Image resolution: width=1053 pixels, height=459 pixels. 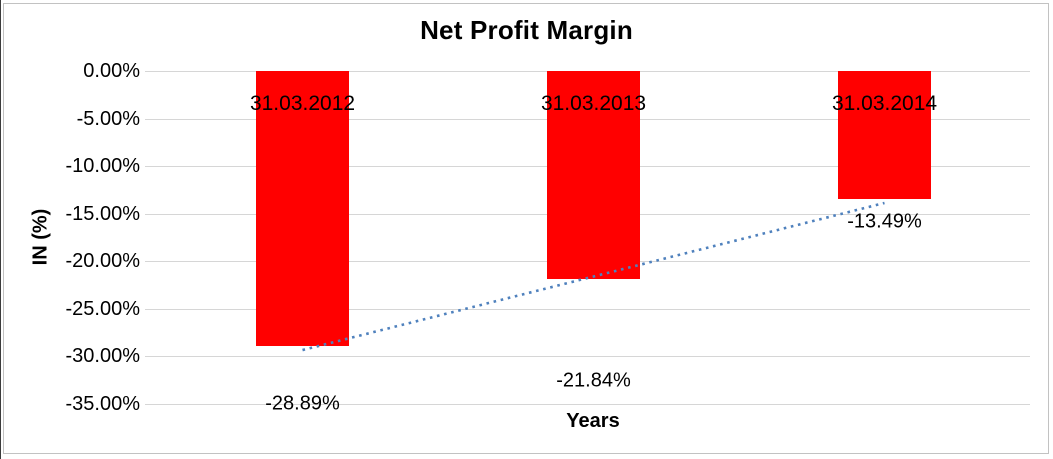 I want to click on y-tick-label: -15.00%, so click(x=103, y=214).